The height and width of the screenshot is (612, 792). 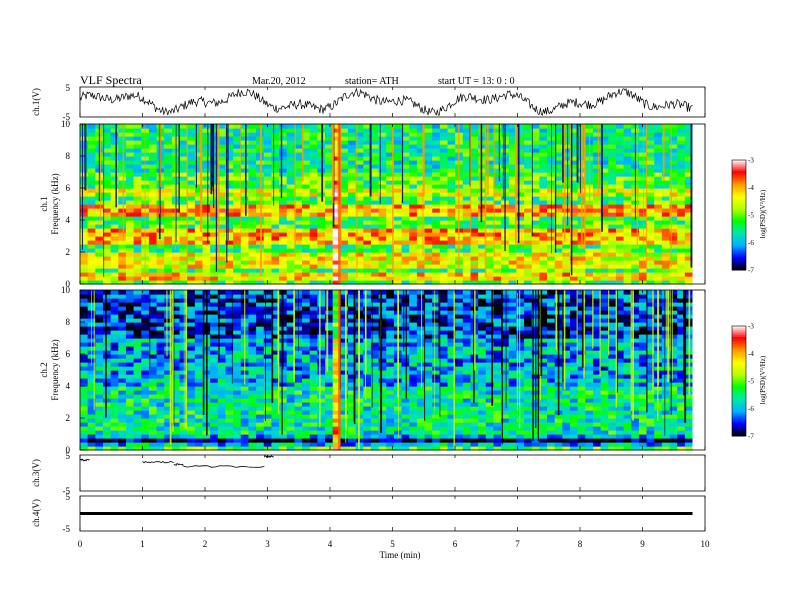 I want to click on ch1-spectrogram-streak, so click(x=216, y=198).